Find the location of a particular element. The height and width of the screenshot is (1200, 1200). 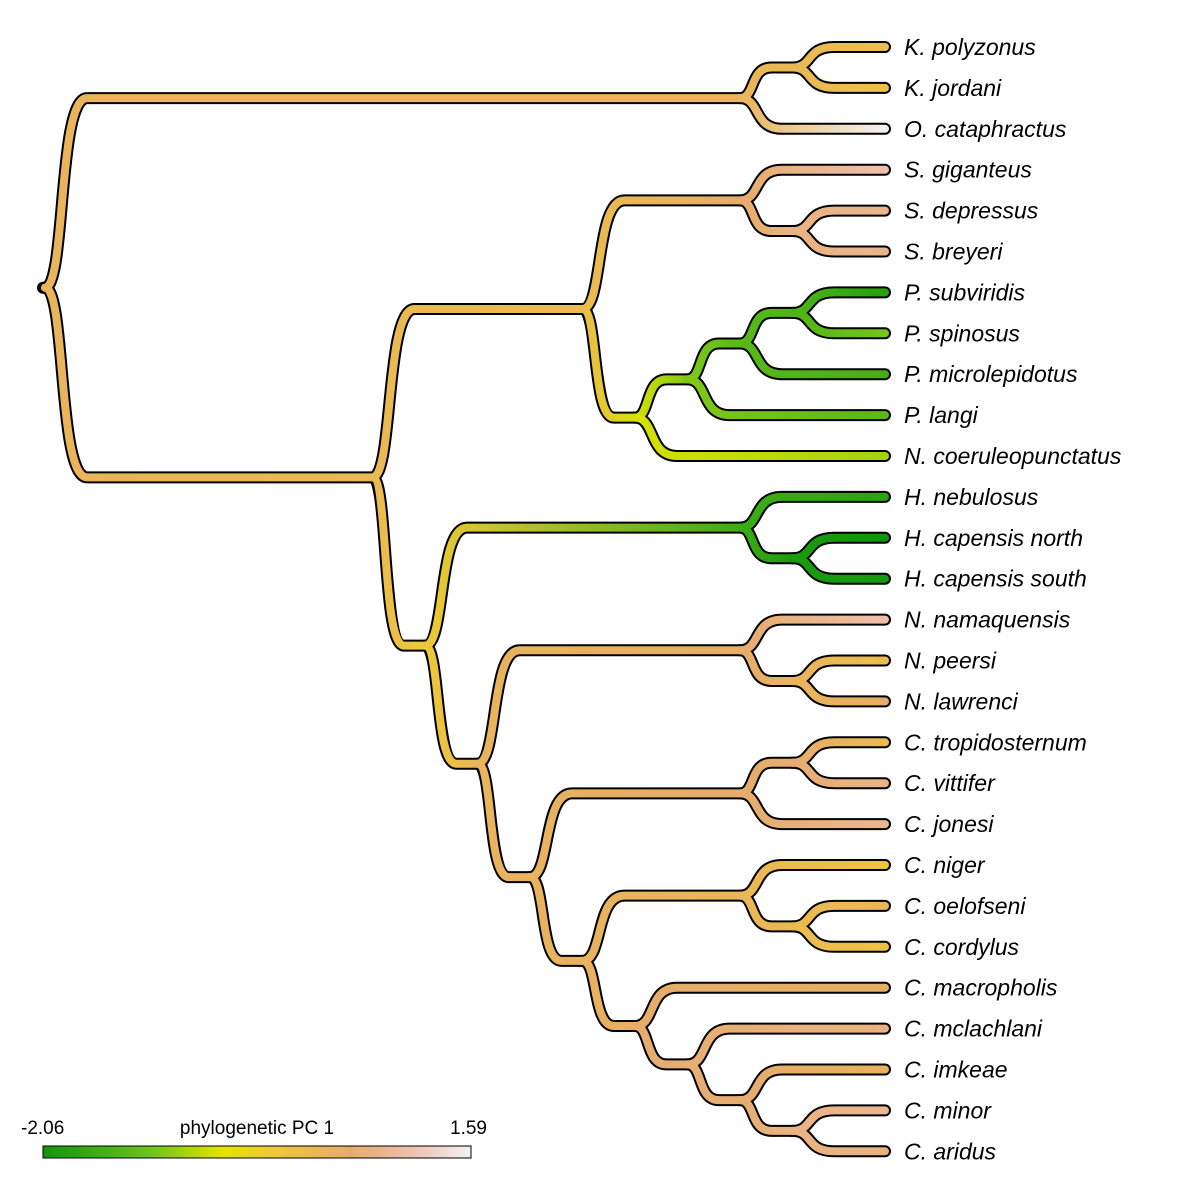

tip-label: S. depressus is located at coordinates (971, 211).